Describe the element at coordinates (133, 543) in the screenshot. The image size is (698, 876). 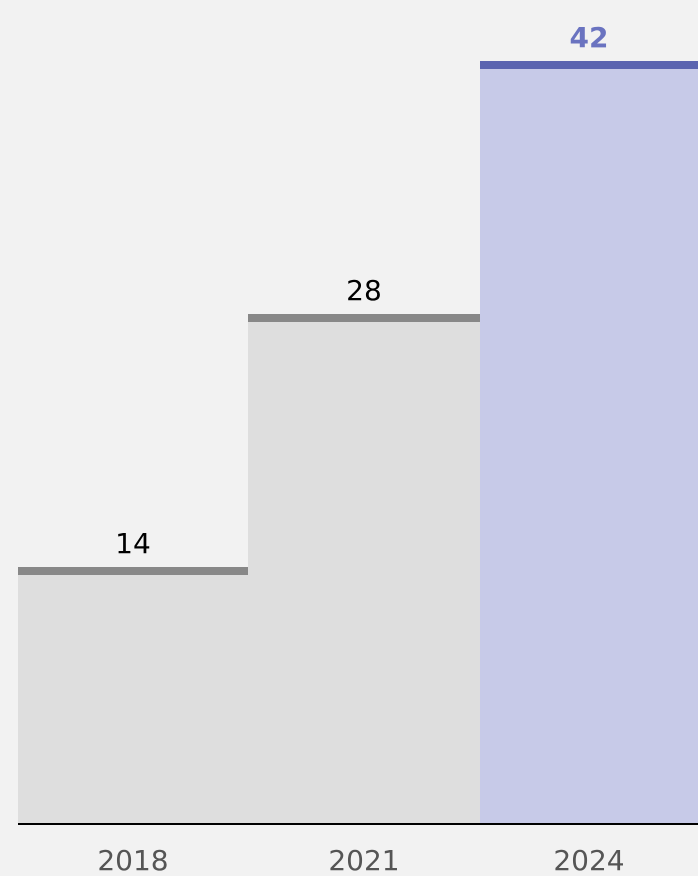
I see `value-label: 14` at that location.